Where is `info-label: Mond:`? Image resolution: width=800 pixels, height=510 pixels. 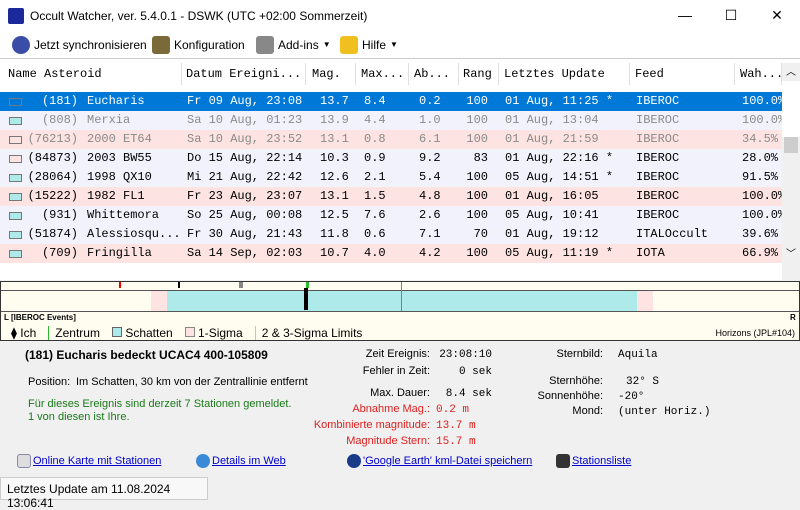
info-label: Mond: is located at coordinates (587, 411).